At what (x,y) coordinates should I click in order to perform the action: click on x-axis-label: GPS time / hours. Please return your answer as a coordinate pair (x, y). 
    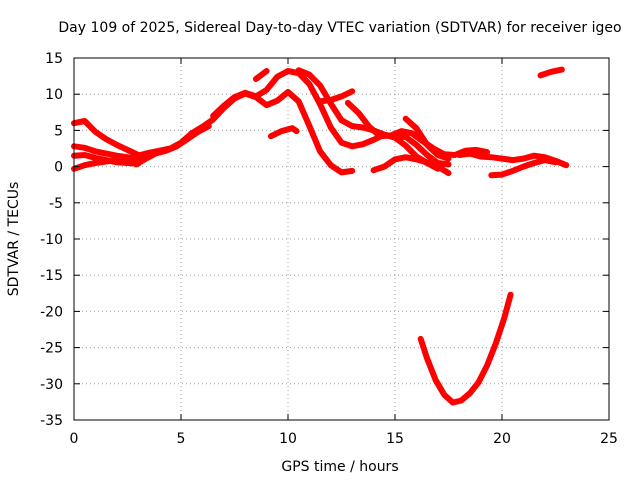
    Looking at the image, I should click on (339, 467).